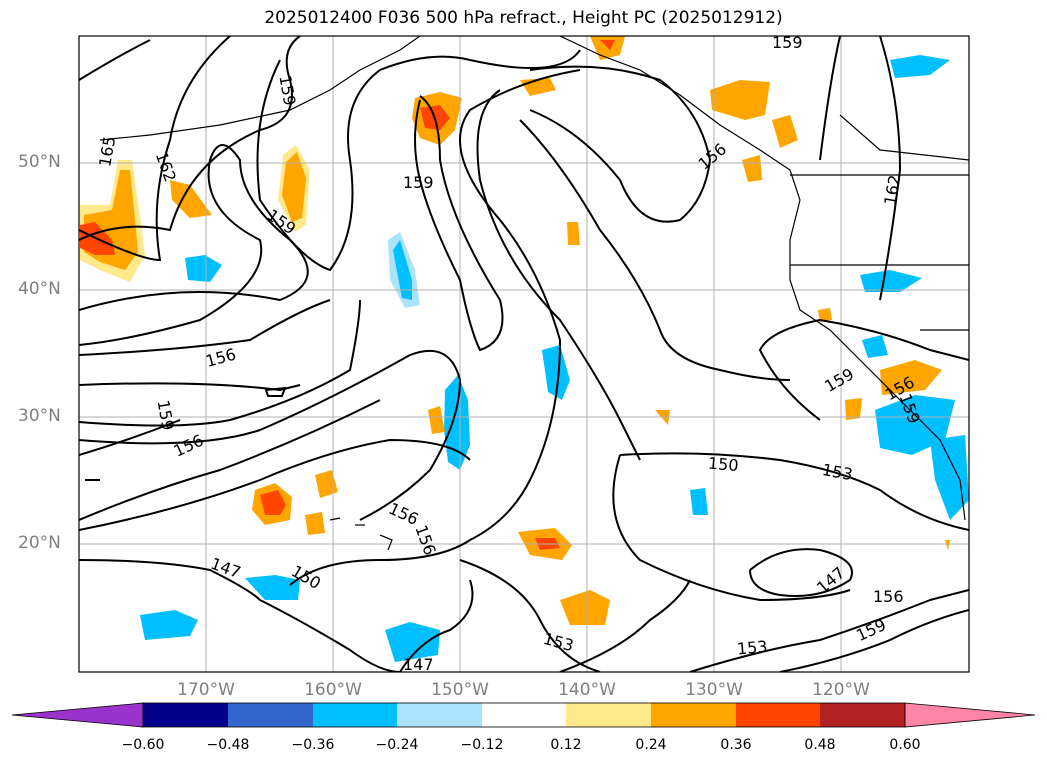  Describe the element at coordinates (39, 289) in the screenshot. I see `lat-label: 40°N` at that location.